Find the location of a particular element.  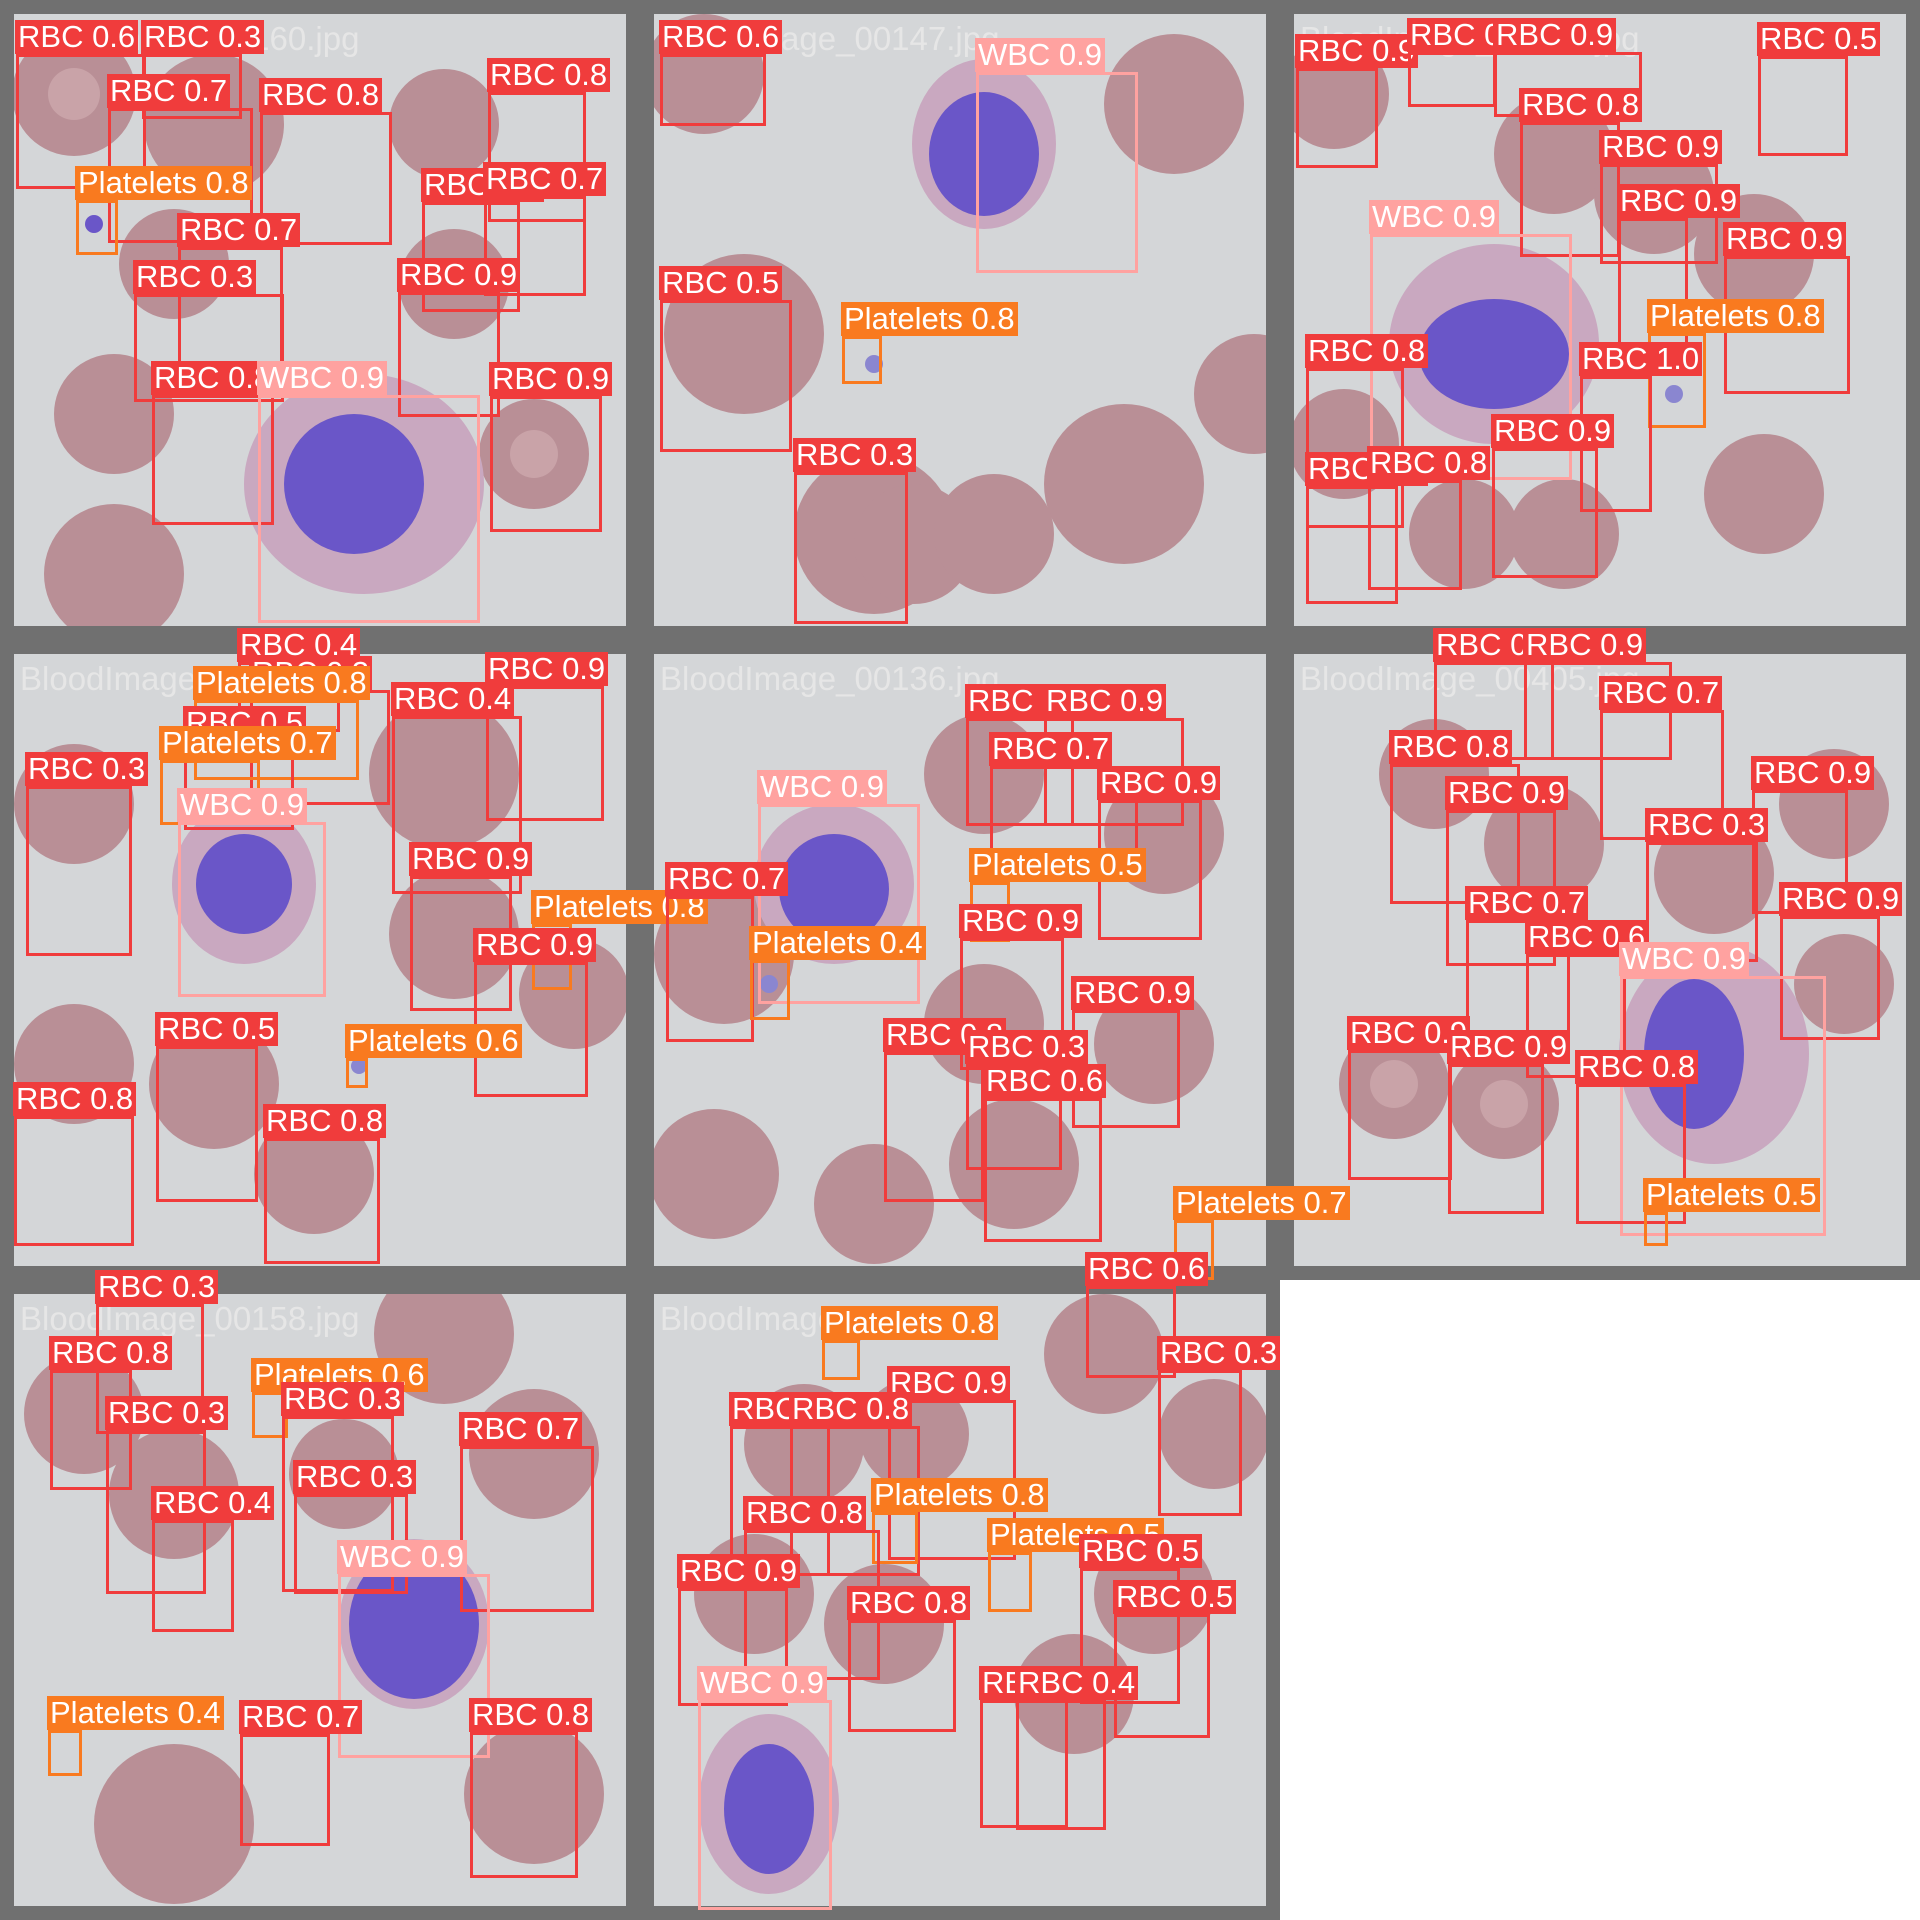

rbc-detection-box: RBC 0.4 is located at coordinates (456, 788).